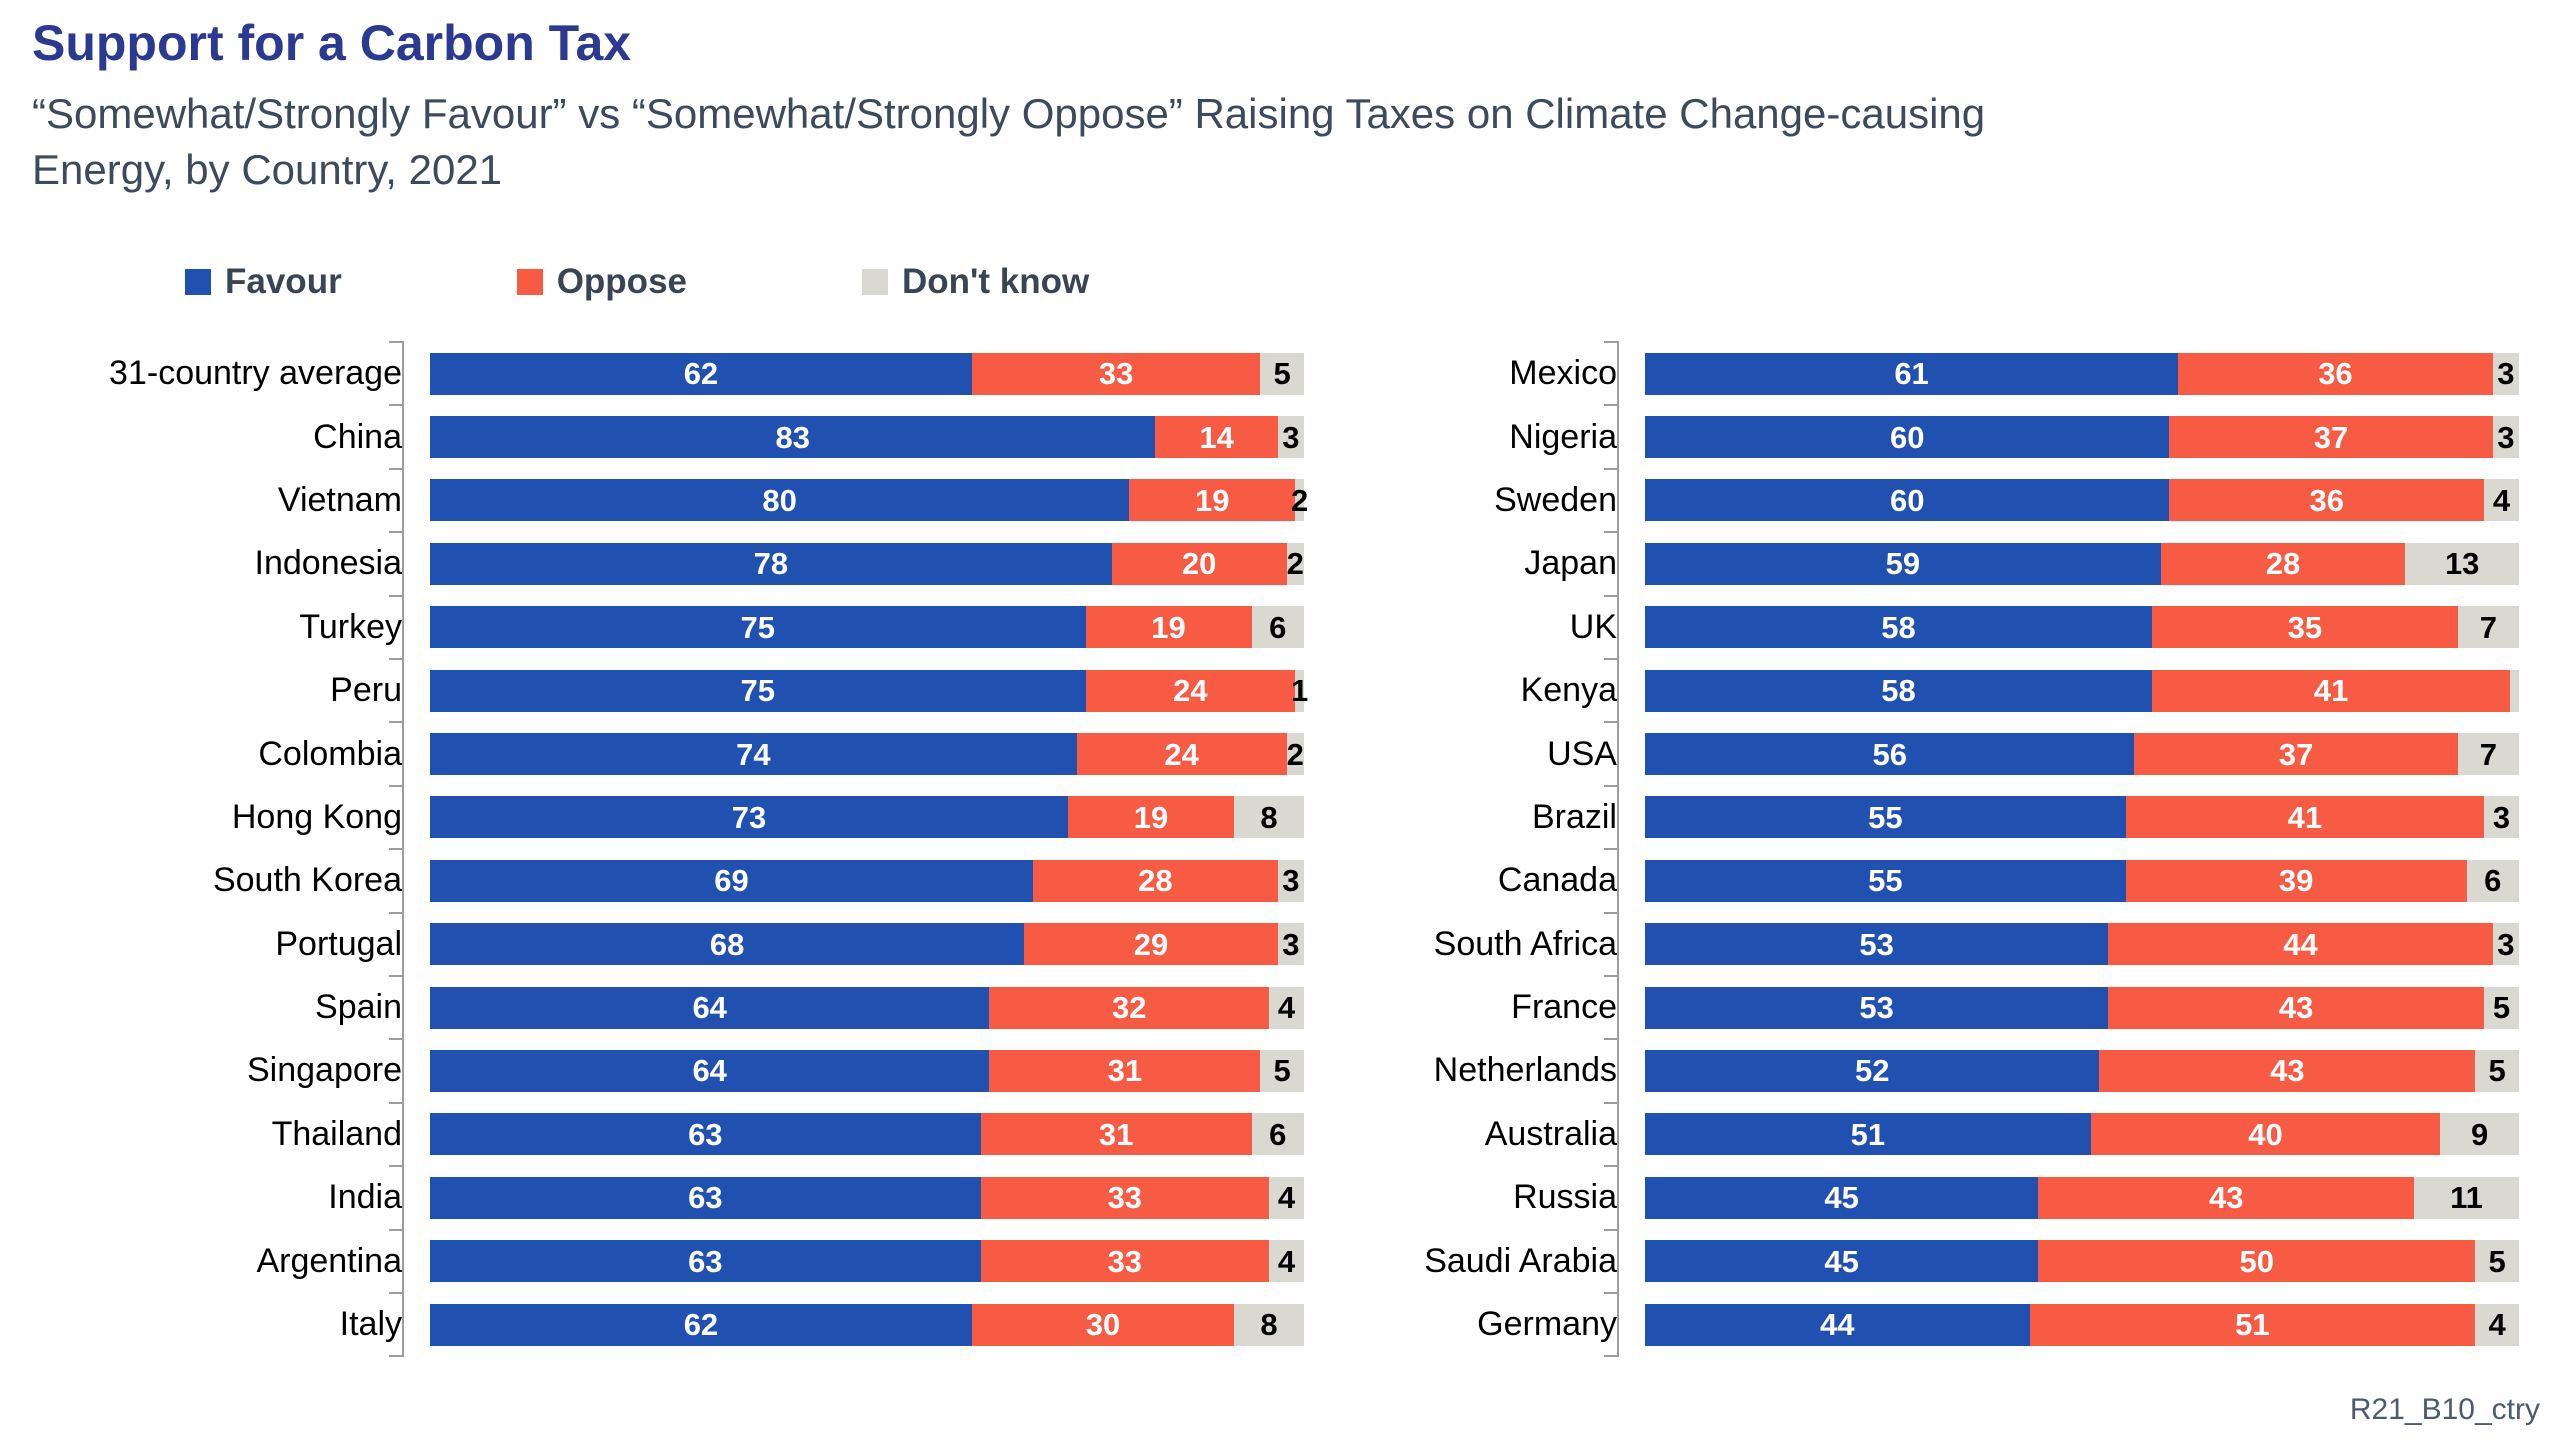 This screenshot has width=2560, height=1441. Describe the element at coordinates (2462, 563) in the screenshot. I see `dont-know-bar-segment: 13` at that location.